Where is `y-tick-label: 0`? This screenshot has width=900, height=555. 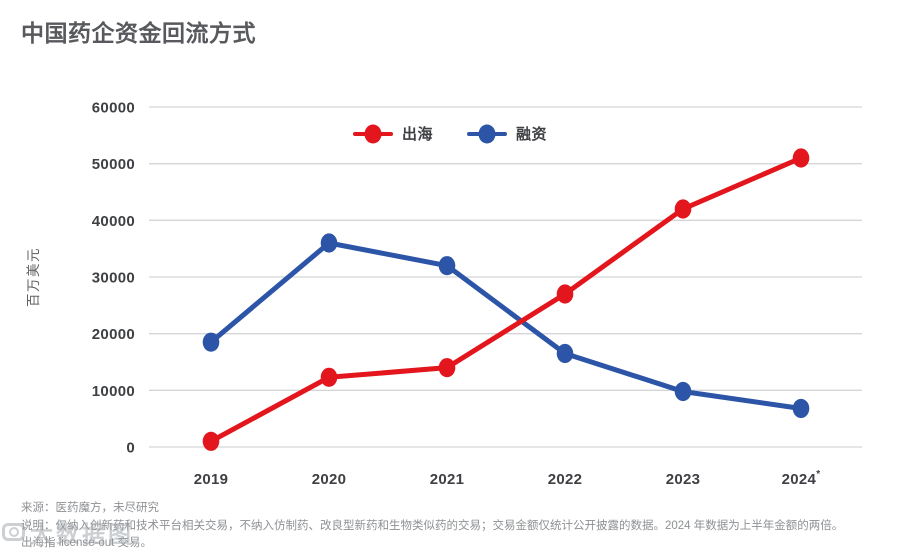
y-tick-label: 0 is located at coordinates (130, 448).